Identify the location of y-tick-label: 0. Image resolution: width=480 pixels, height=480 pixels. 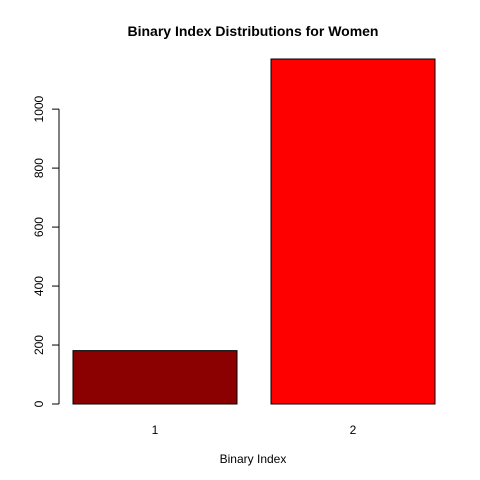
(39, 403).